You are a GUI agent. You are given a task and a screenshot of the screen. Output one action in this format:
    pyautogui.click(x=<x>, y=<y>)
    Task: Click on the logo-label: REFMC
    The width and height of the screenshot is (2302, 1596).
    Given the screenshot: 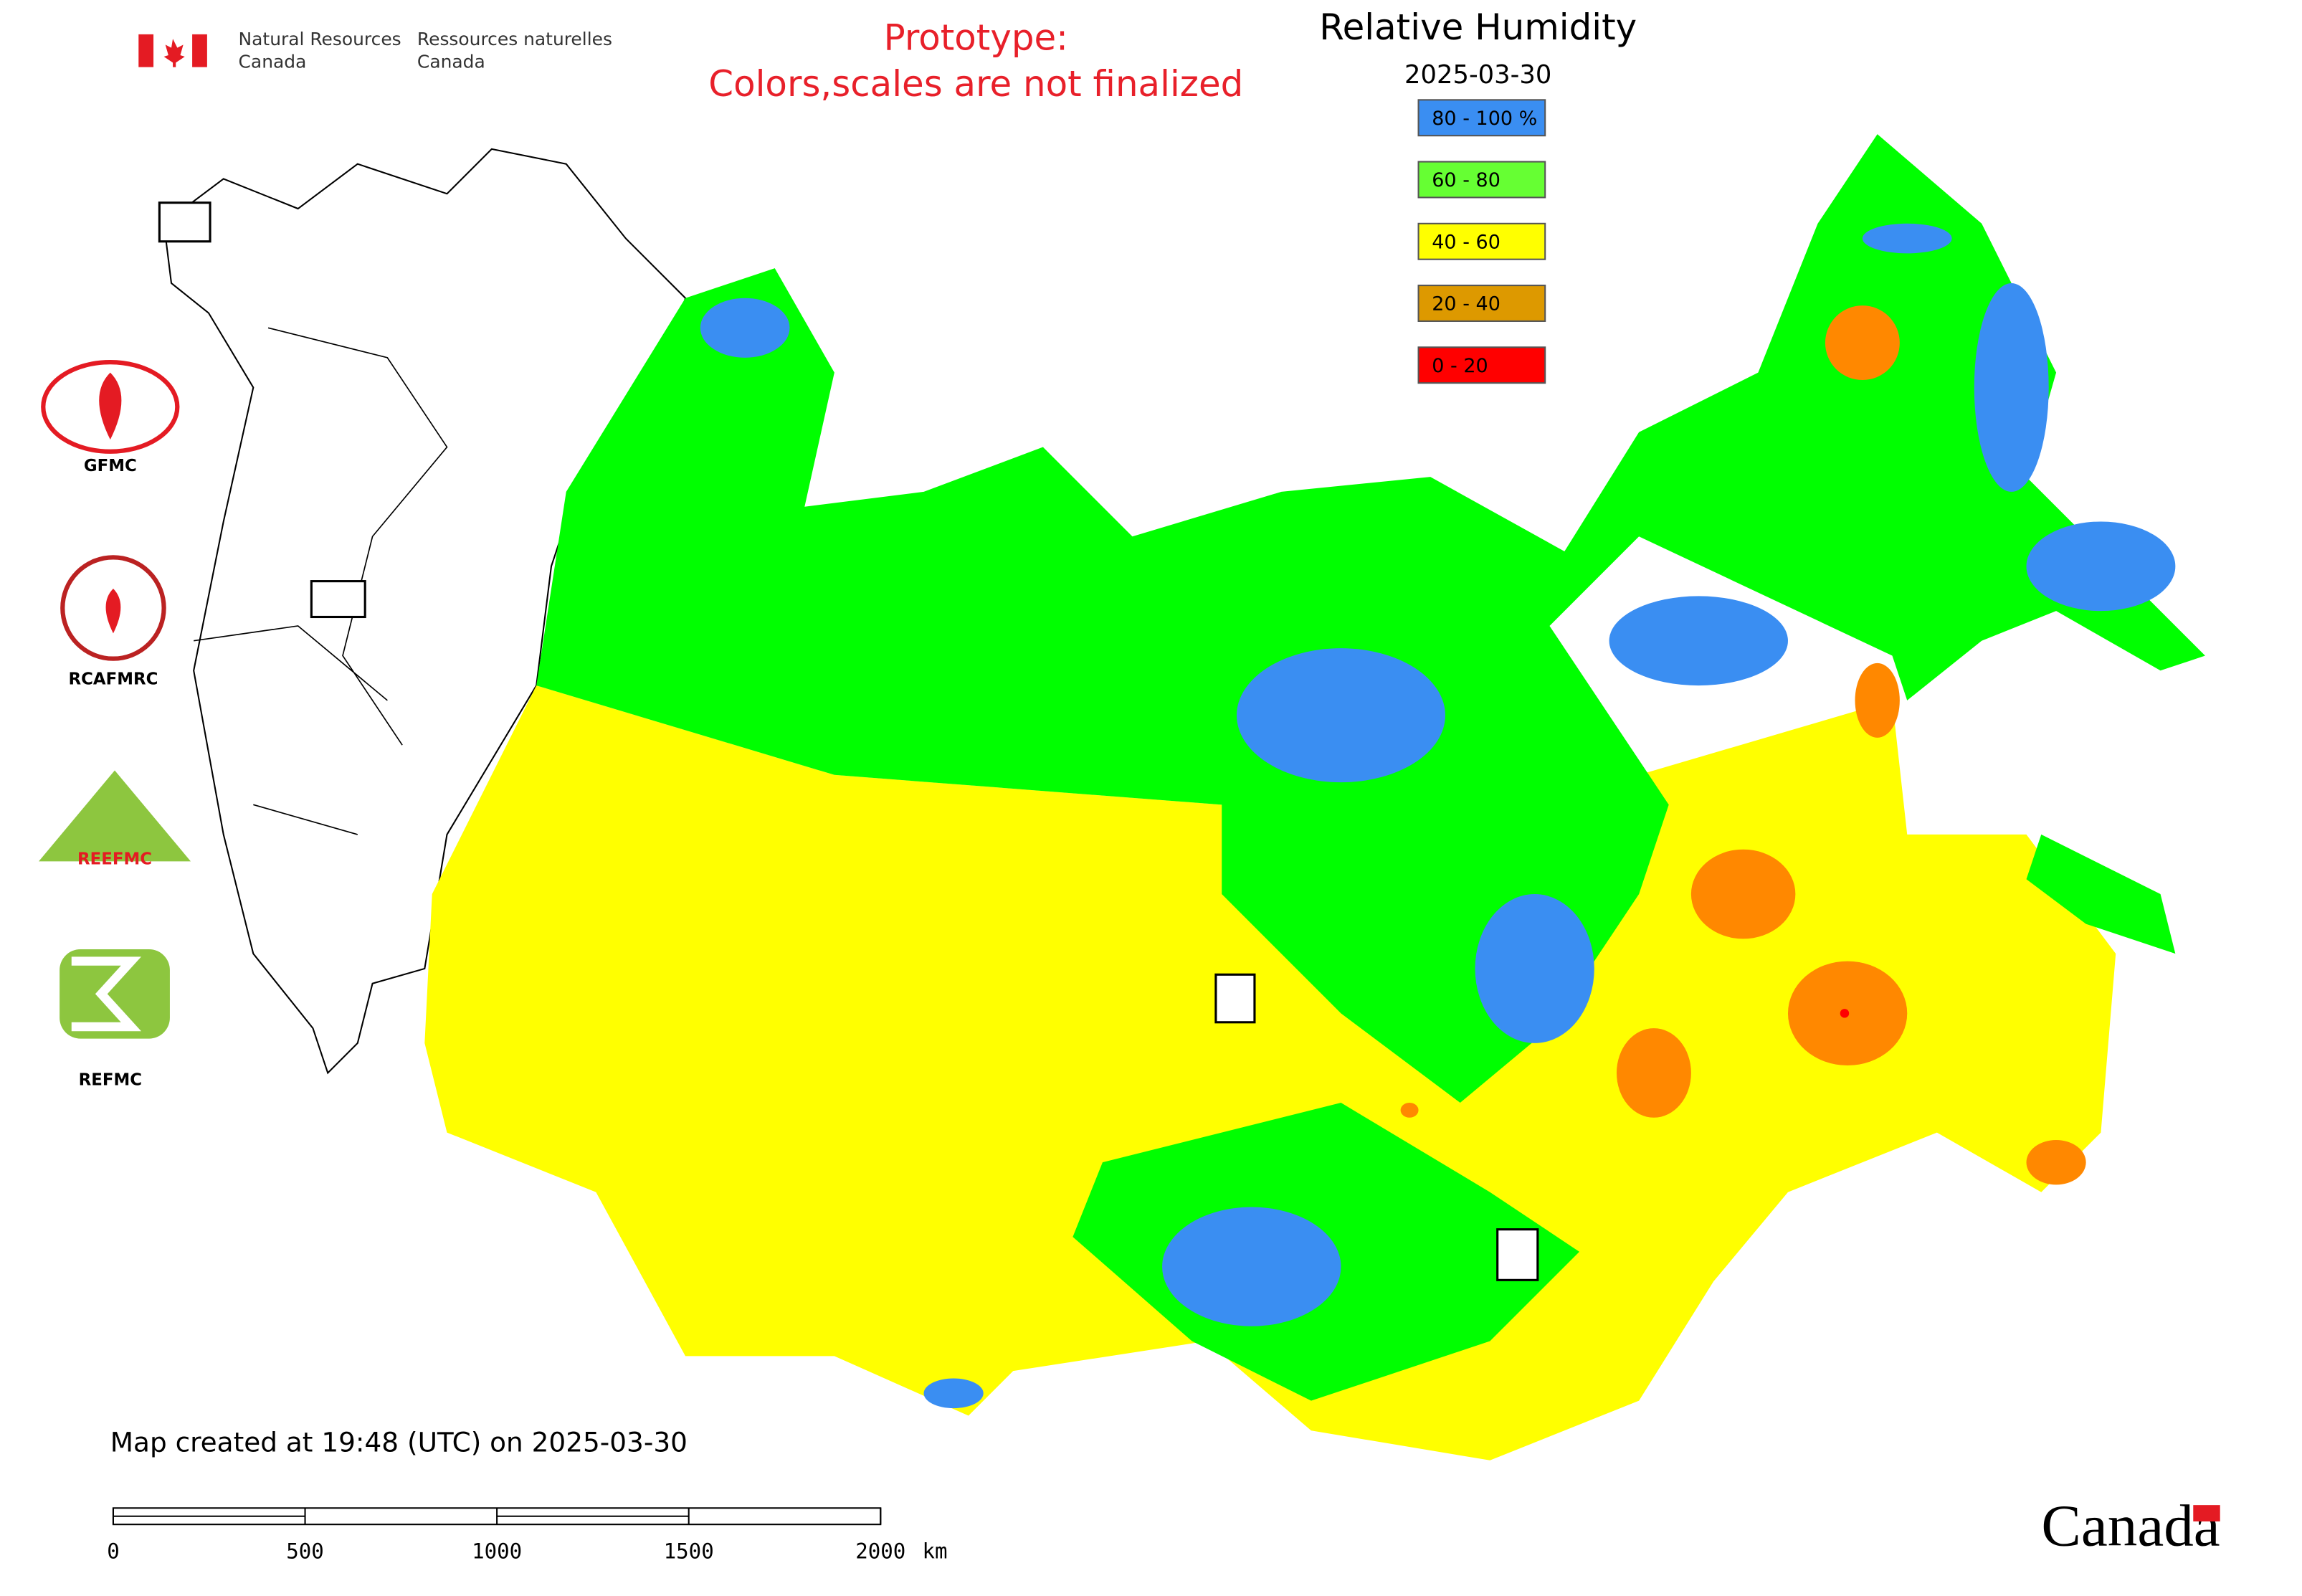 What is the action you would take?
    pyautogui.click(x=111, y=1079)
    